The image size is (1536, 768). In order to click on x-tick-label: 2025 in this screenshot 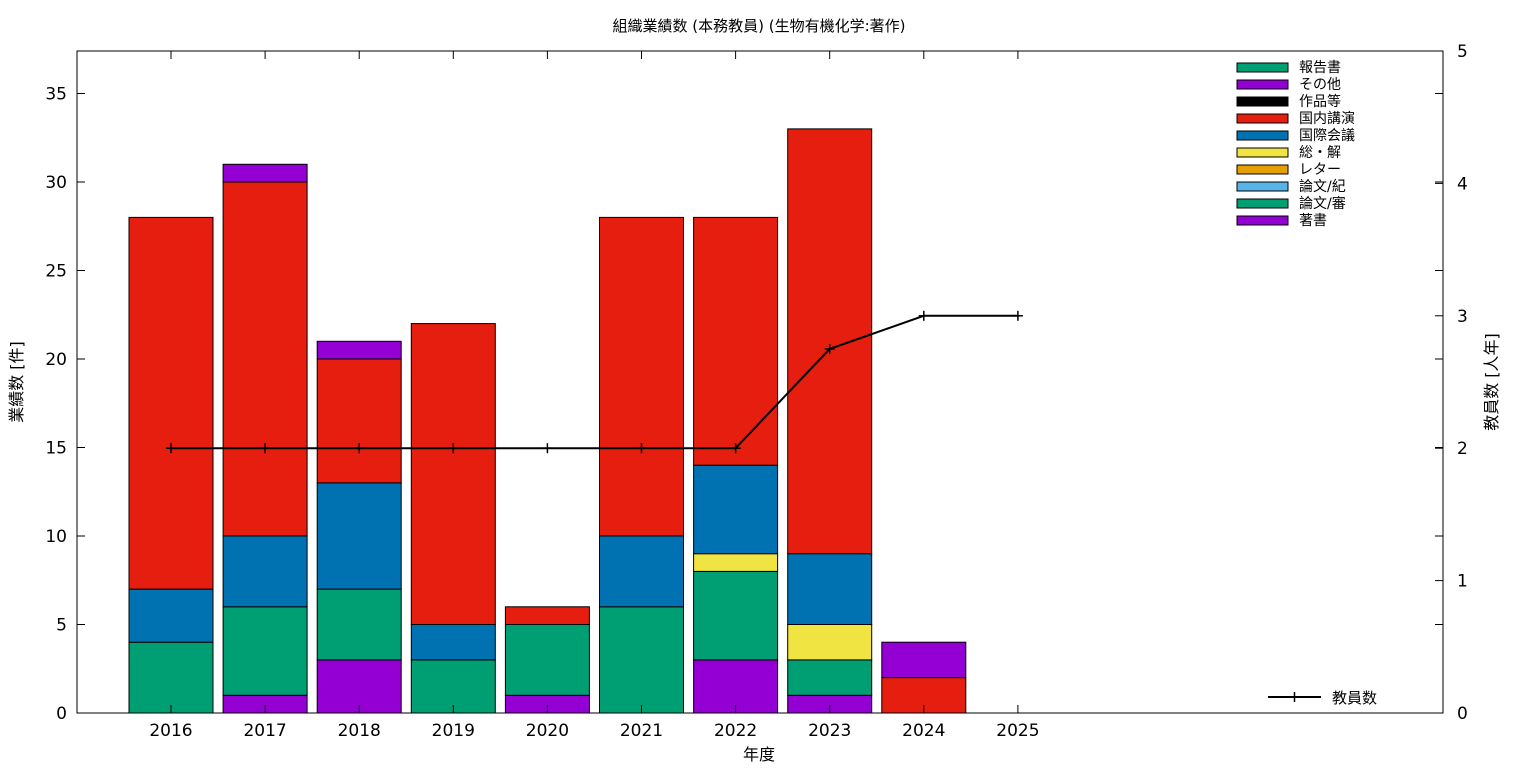, I will do `click(1017, 731)`.